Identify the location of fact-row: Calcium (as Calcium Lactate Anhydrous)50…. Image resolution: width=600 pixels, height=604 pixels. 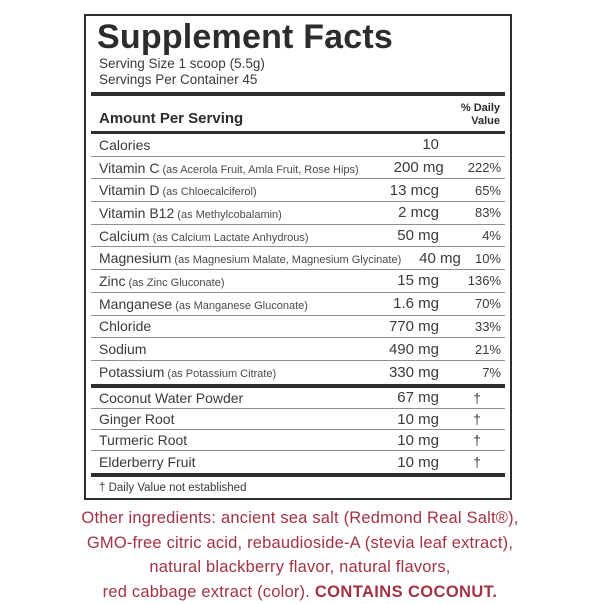
(298, 236).